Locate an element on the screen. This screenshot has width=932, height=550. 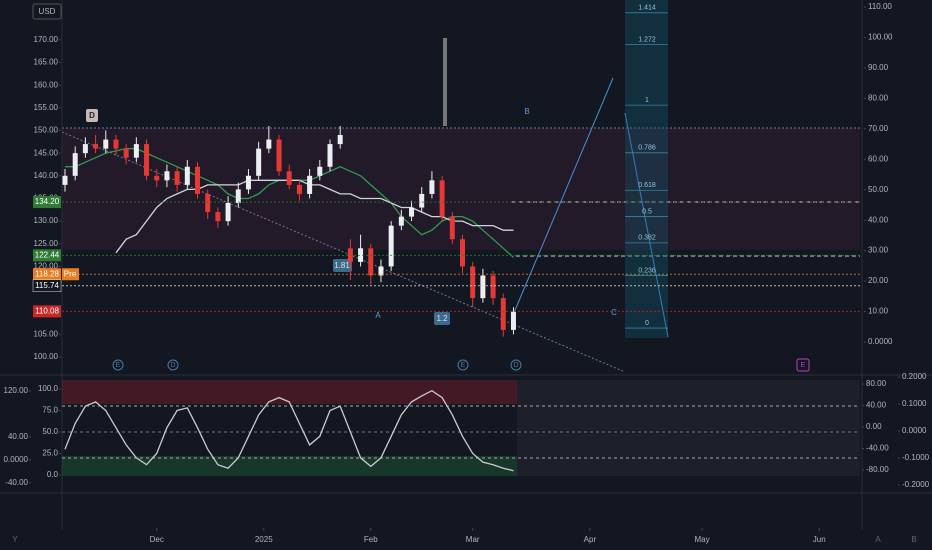
y-tick-label: 20.00 is located at coordinates (878, 280).